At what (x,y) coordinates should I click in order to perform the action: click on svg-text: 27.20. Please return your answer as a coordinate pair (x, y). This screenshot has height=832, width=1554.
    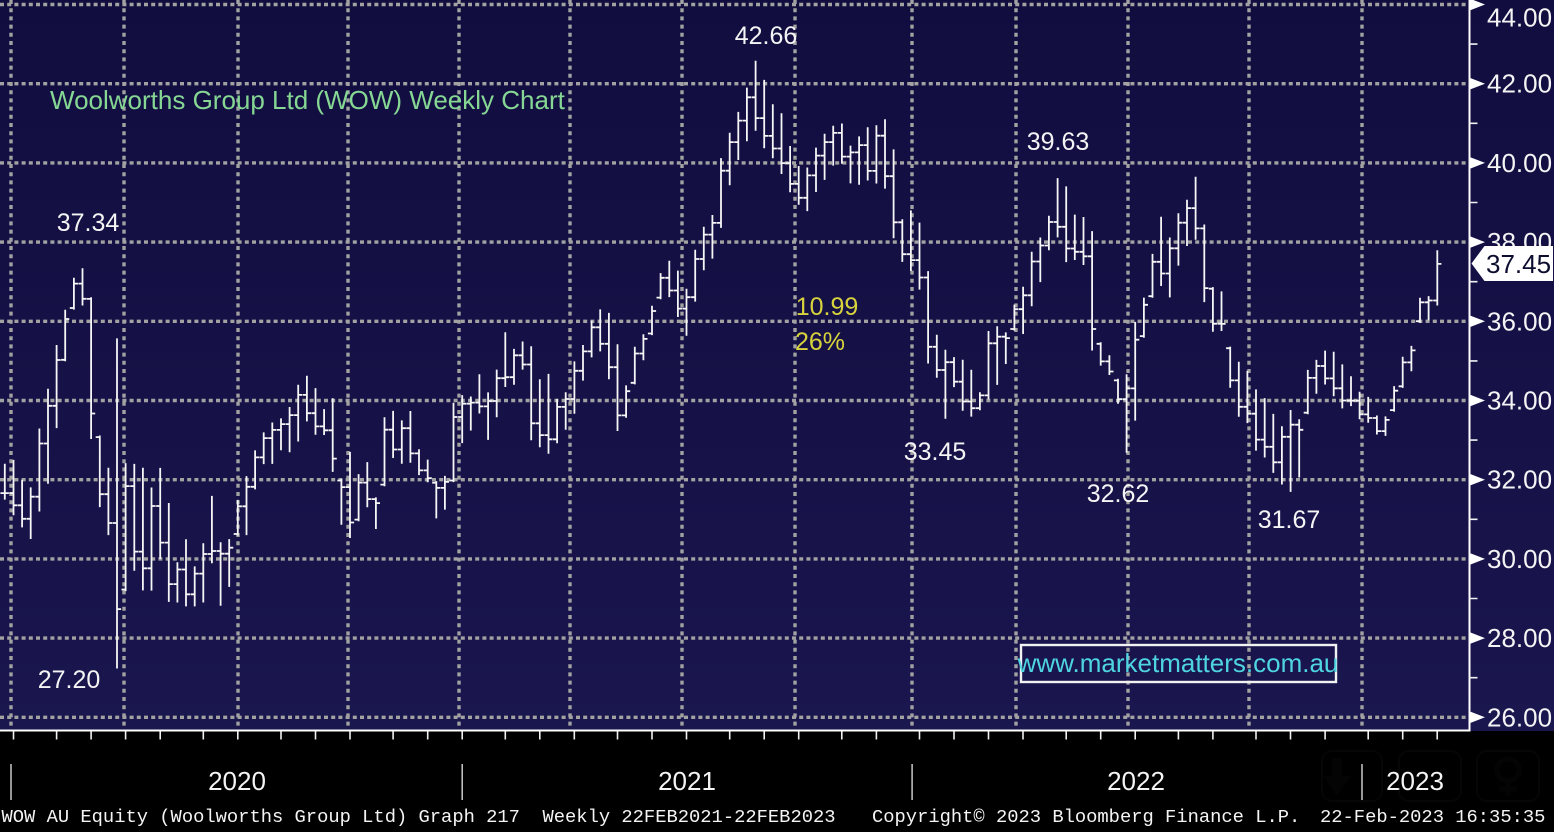
    Looking at the image, I should click on (69, 680).